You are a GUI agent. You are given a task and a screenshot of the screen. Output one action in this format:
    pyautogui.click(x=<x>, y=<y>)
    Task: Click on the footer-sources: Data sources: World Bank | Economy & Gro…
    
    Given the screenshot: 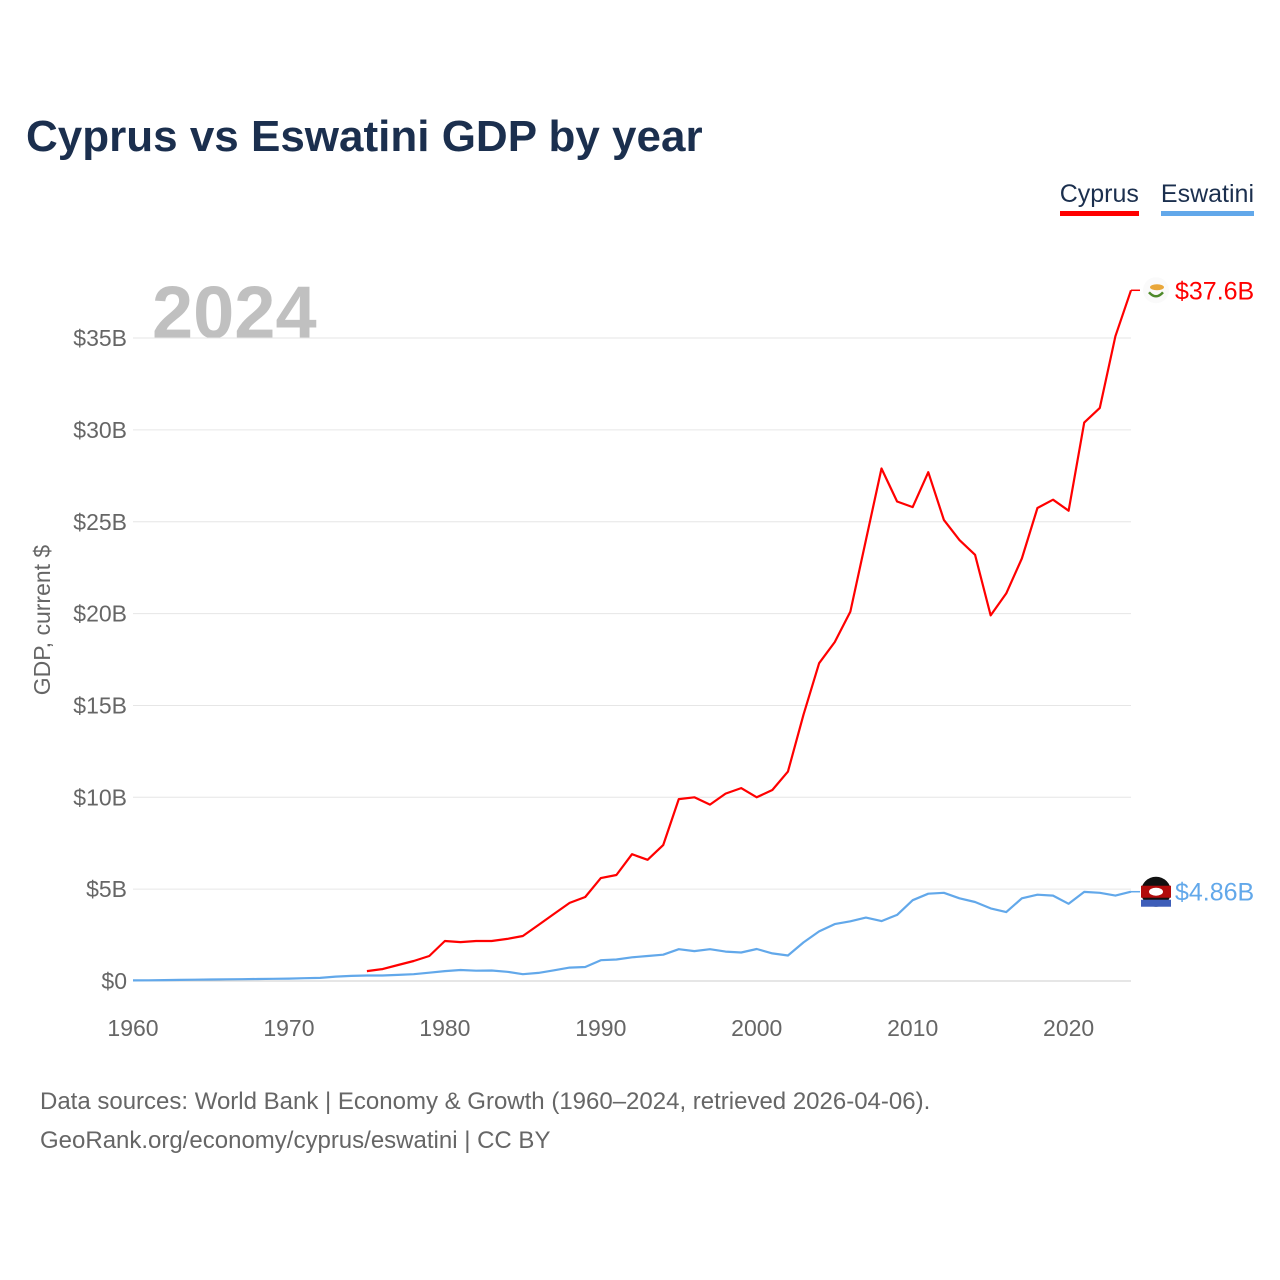 What is the action you would take?
    pyautogui.click(x=485, y=1101)
    